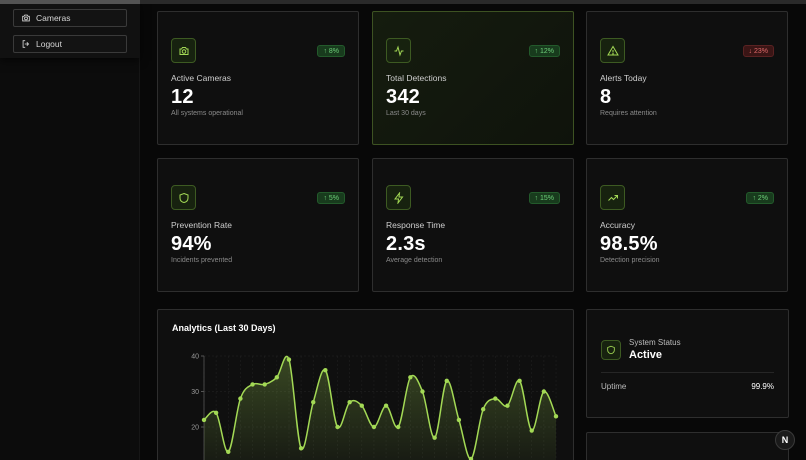 The image size is (806, 460). What do you see at coordinates (191, 244) in the screenshot?
I see `stat-value: 94%` at bounding box center [191, 244].